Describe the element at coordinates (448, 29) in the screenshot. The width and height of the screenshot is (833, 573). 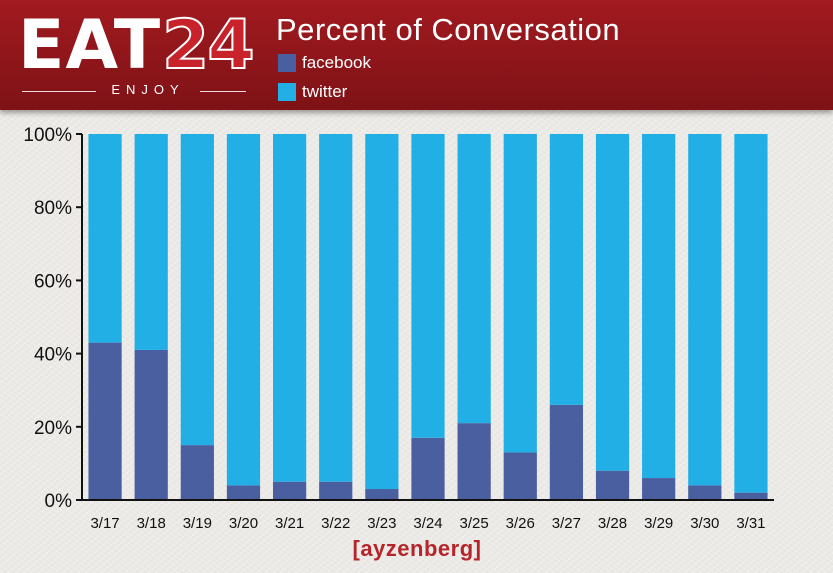
I see `chart-title: Percent of Conversation` at that location.